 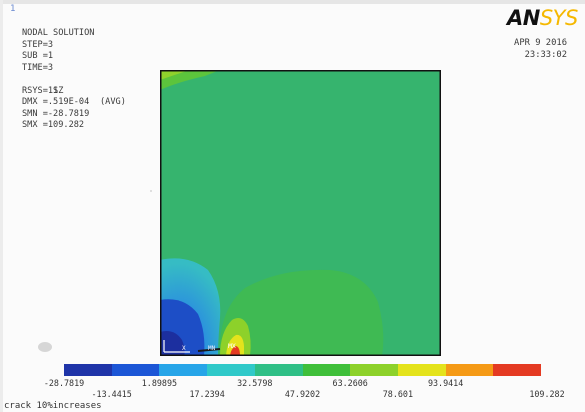 What do you see at coordinates (301, 312) in the screenshot?
I see `contour-band-bottom-green` at bounding box center [301, 312].